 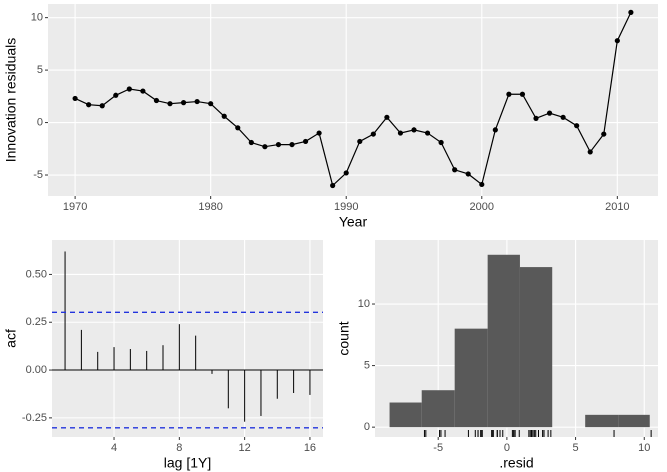 I want to click on x-tick-label: 1990, so click(x=346, y=207).